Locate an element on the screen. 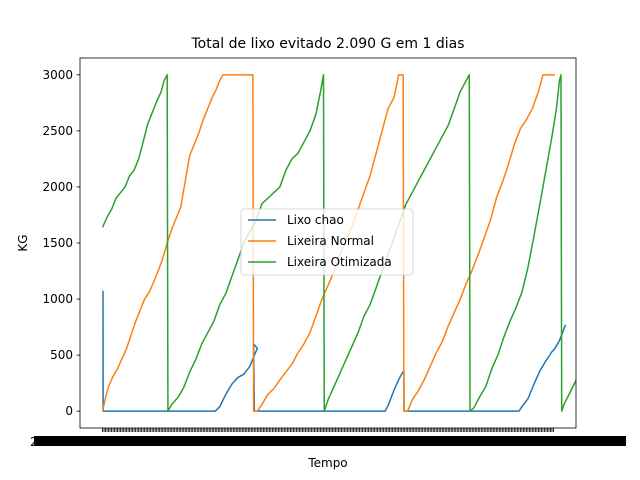 The width and height of the screenshot is (640, 480). y-tick-label: 3000 is located at coordinates (57, 75).